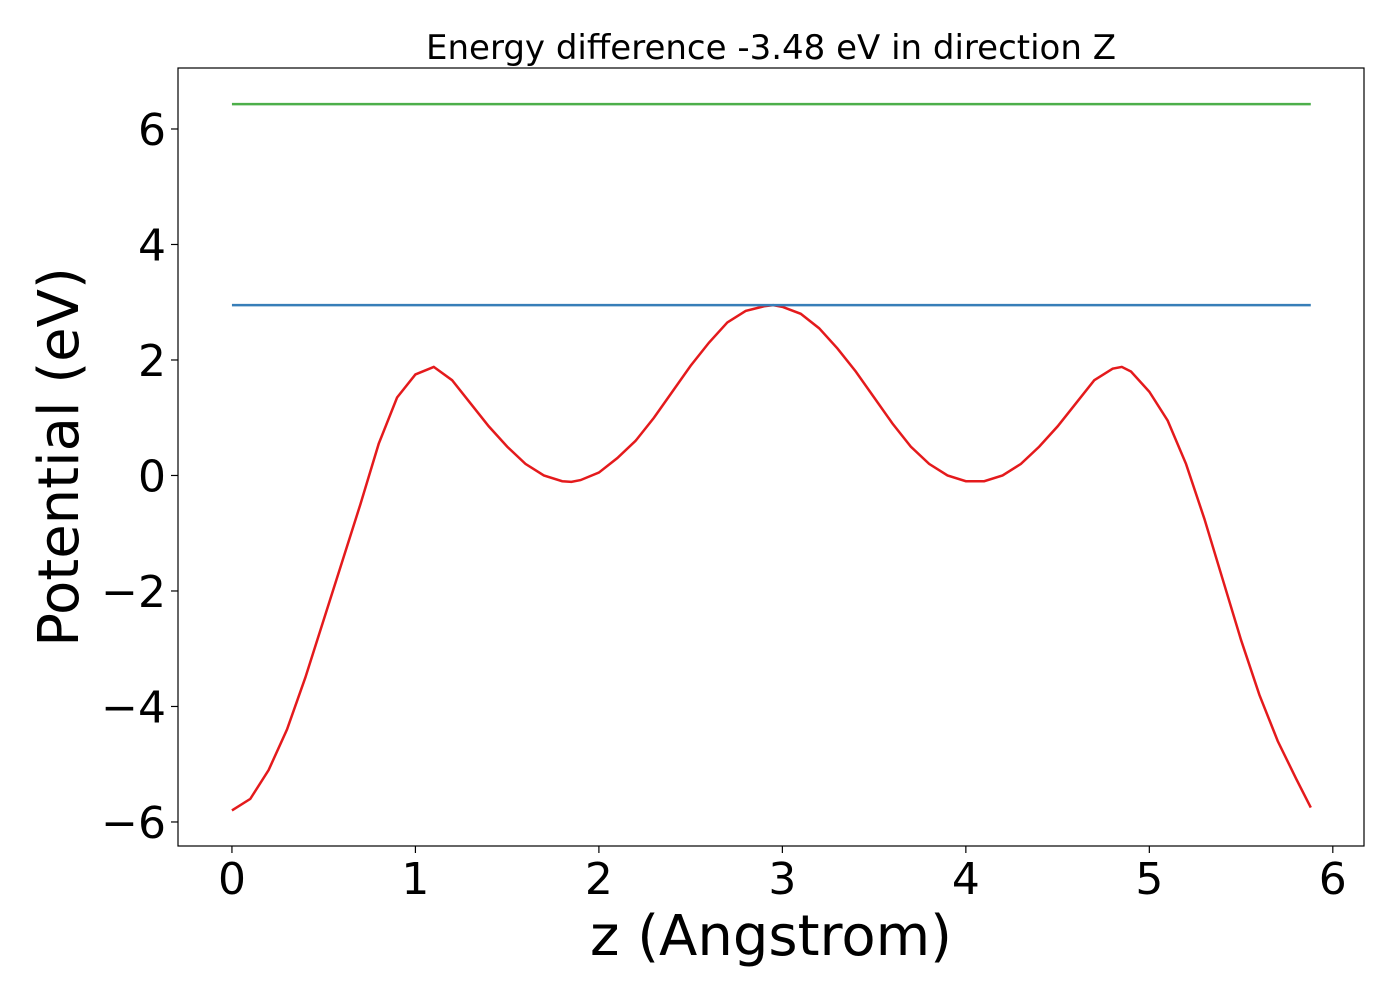  I want to click on y-axis-label: Potential (eV), so click(59, 457).